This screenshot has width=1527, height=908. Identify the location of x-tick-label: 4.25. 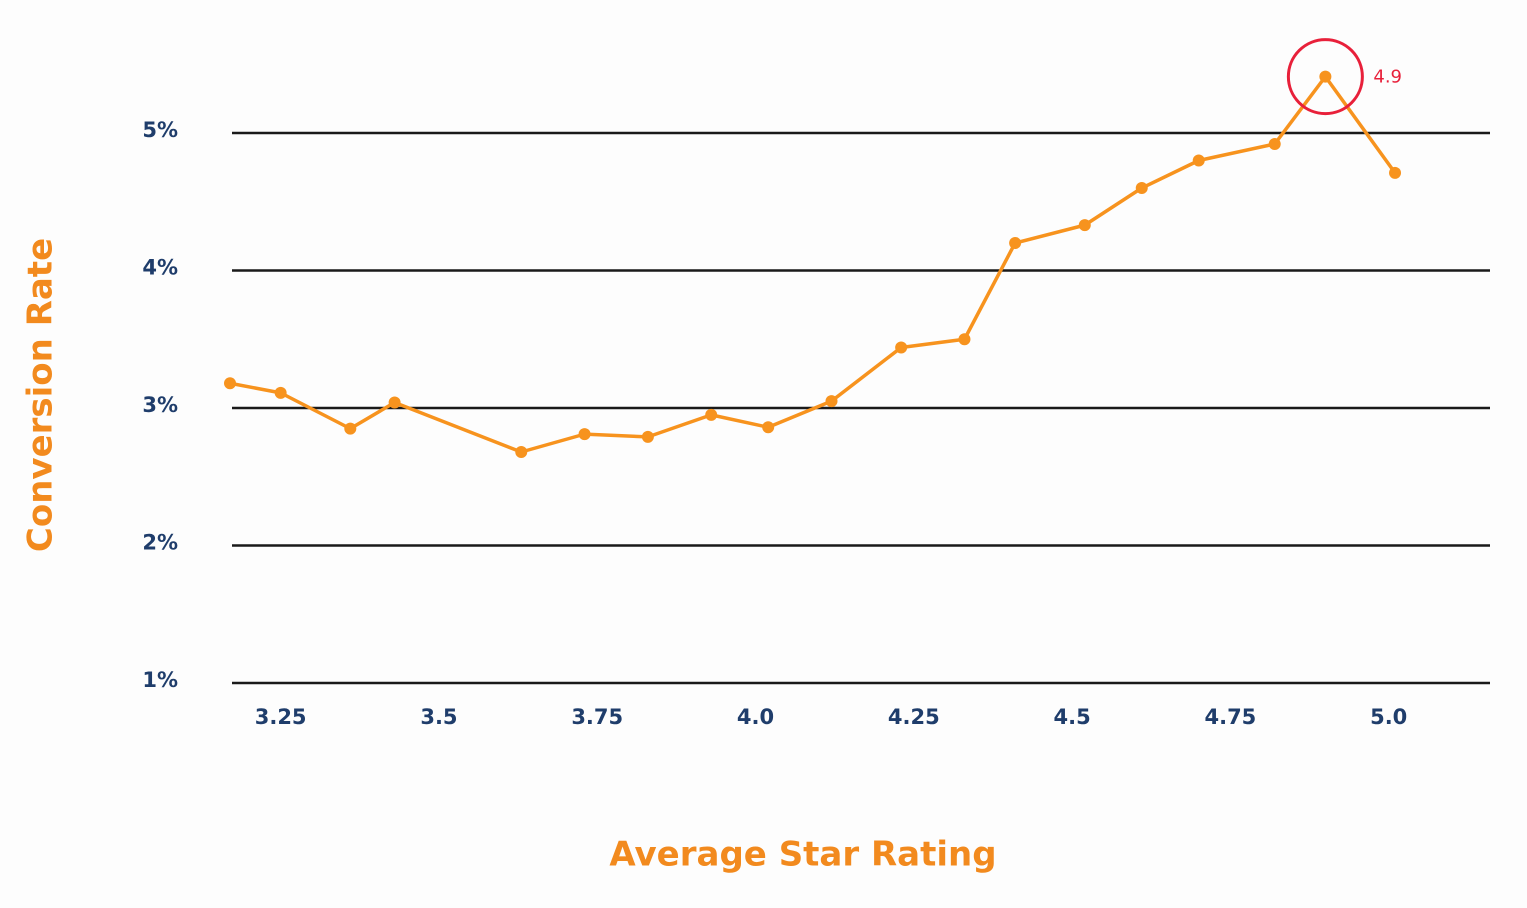
(914, 717).